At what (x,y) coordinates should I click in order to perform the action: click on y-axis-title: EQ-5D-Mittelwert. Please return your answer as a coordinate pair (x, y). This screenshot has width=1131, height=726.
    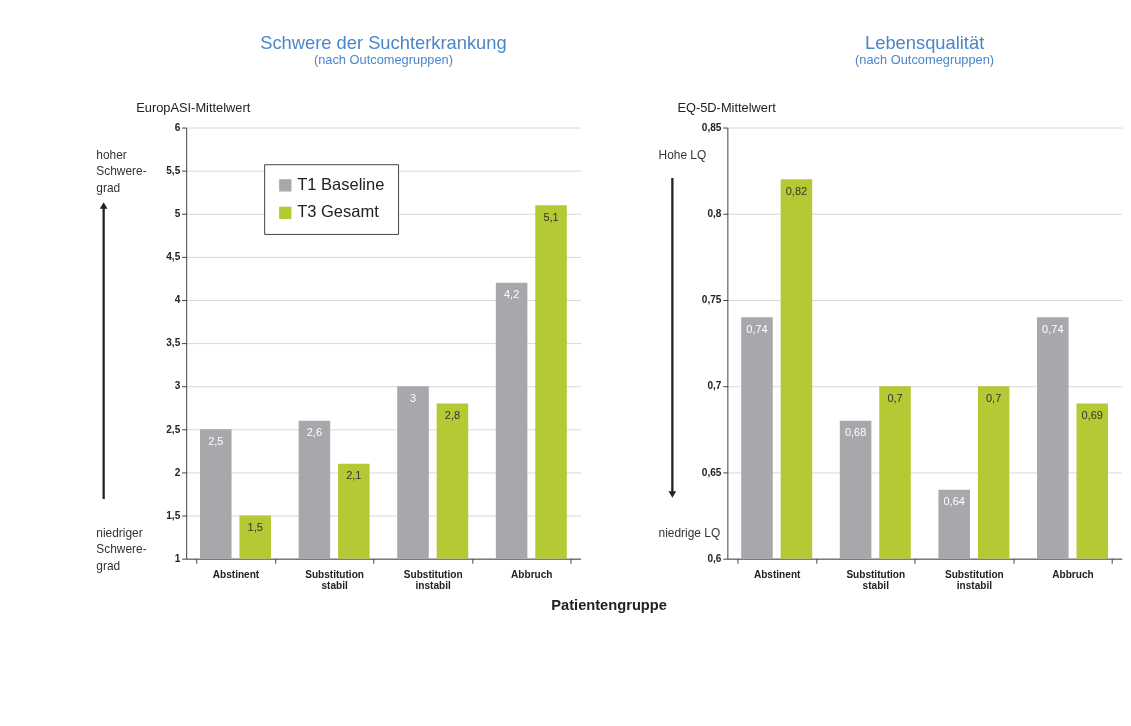
    Looking at the image, I should click on (727, 108).